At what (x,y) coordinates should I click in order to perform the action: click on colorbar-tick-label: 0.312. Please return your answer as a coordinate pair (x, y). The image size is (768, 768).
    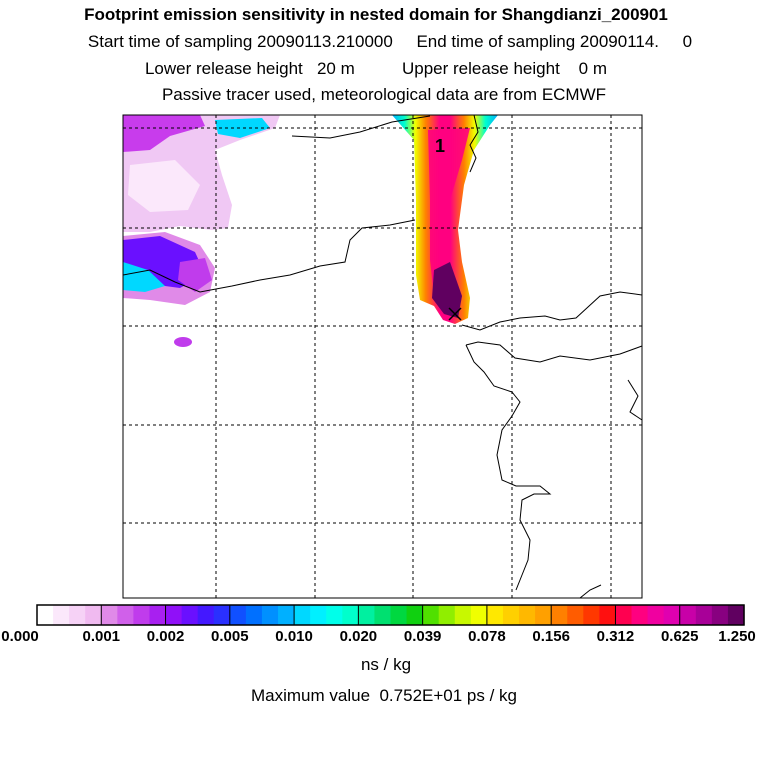
    Looking at the image, I should click on (615, 636).